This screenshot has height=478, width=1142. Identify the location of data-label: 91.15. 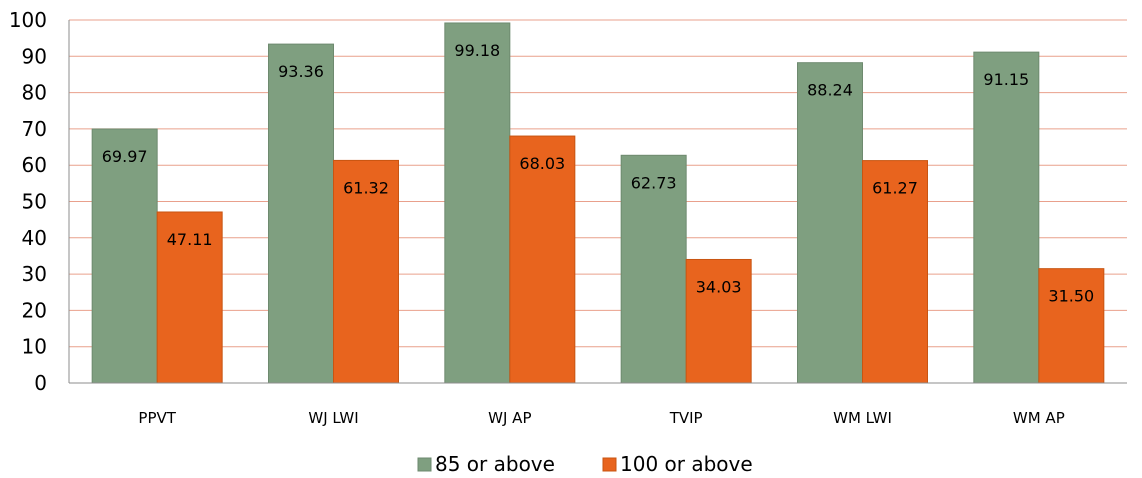
(1006, 79).